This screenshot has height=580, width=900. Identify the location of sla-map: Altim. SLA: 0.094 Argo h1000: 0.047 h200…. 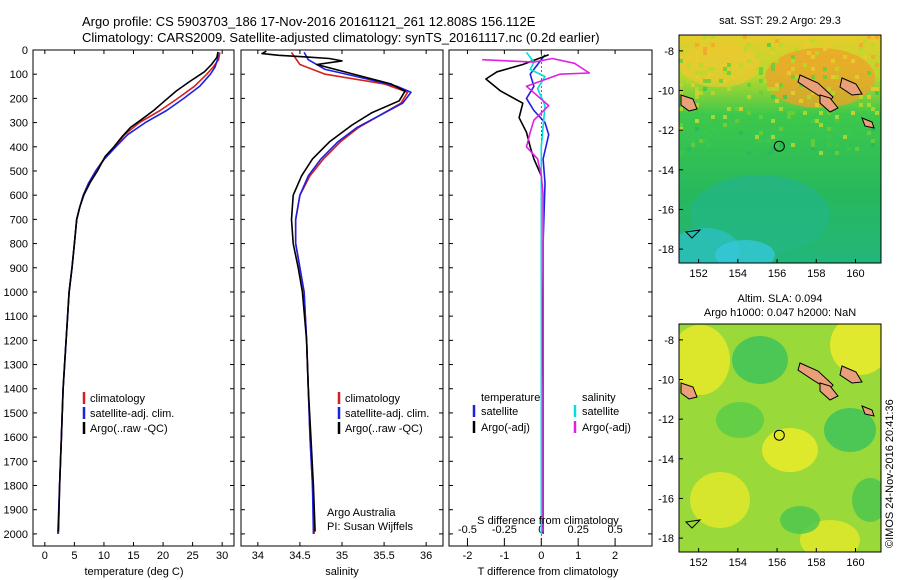
(770, 431).